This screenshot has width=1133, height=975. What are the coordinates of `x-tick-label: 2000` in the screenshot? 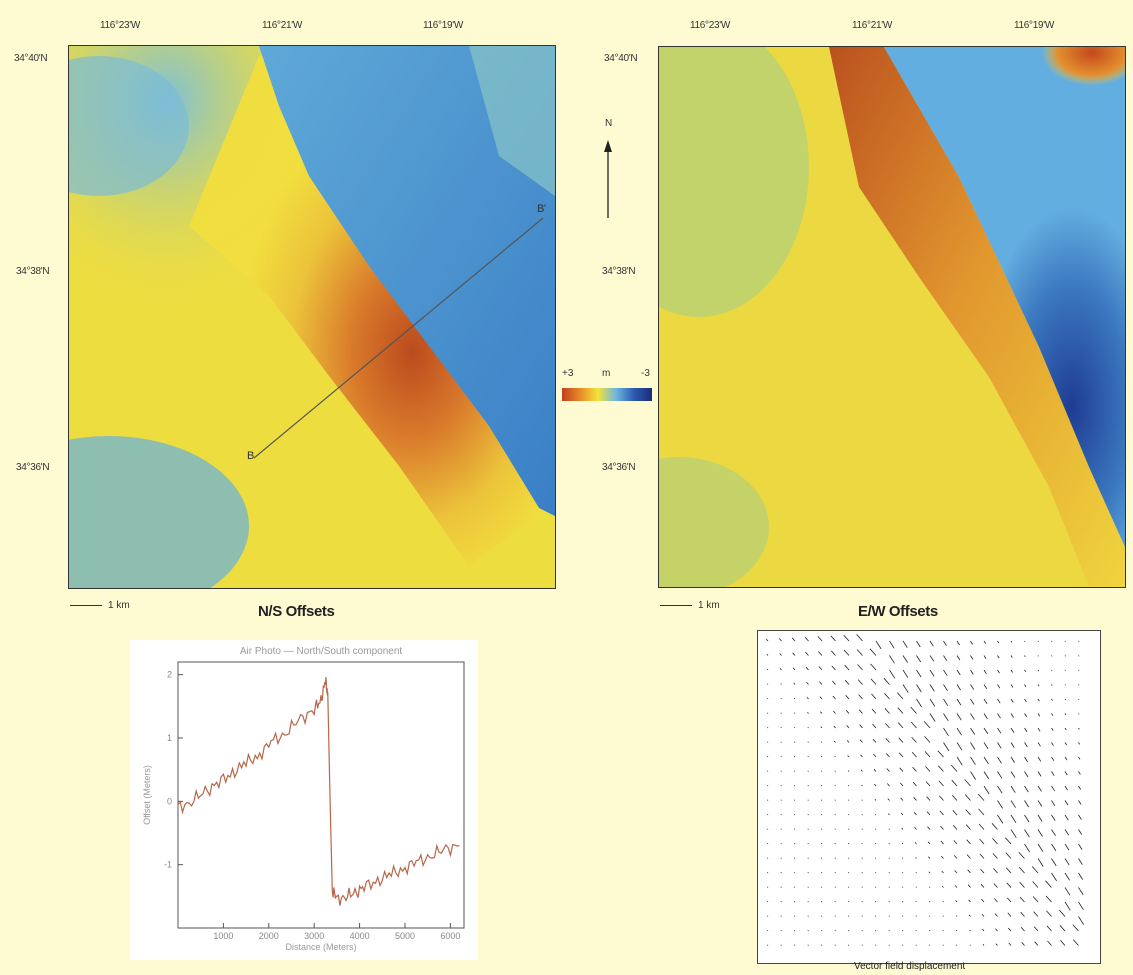 It's located at (269, 936).